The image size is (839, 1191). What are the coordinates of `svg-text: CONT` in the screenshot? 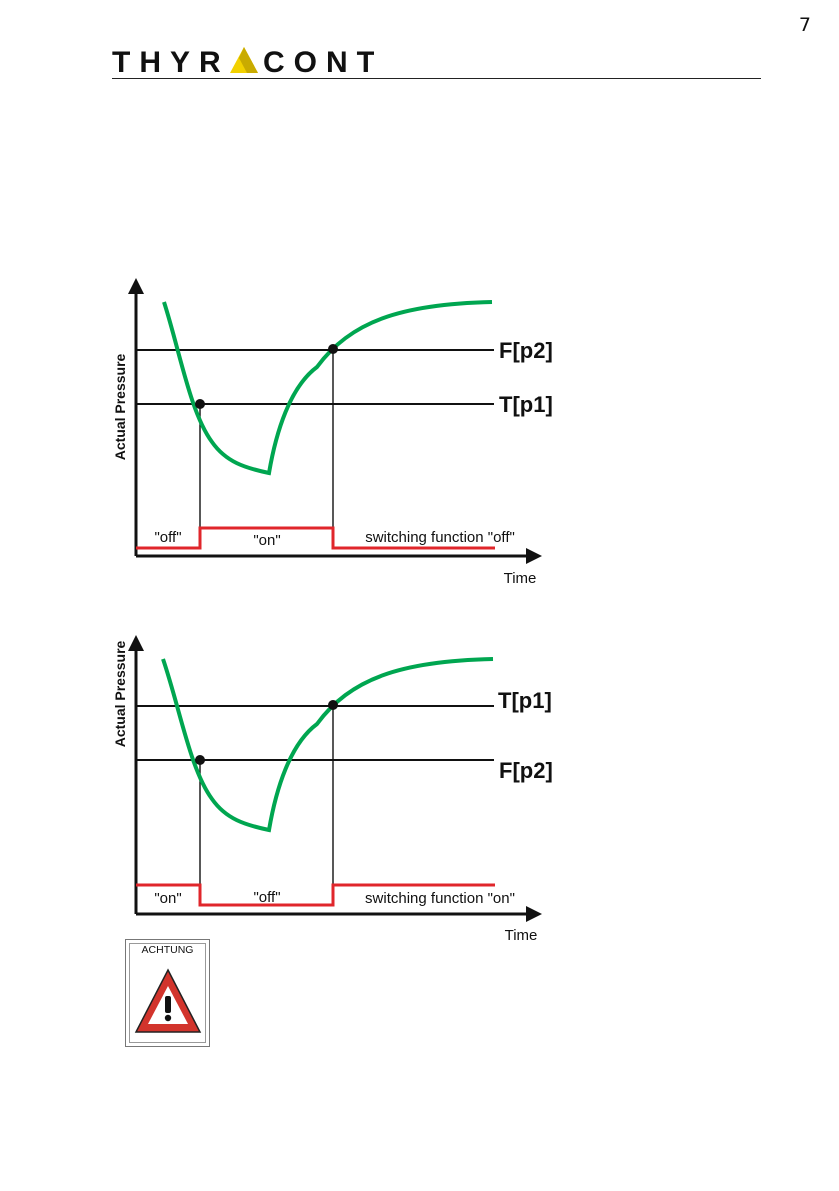 It's located at (318, 60).